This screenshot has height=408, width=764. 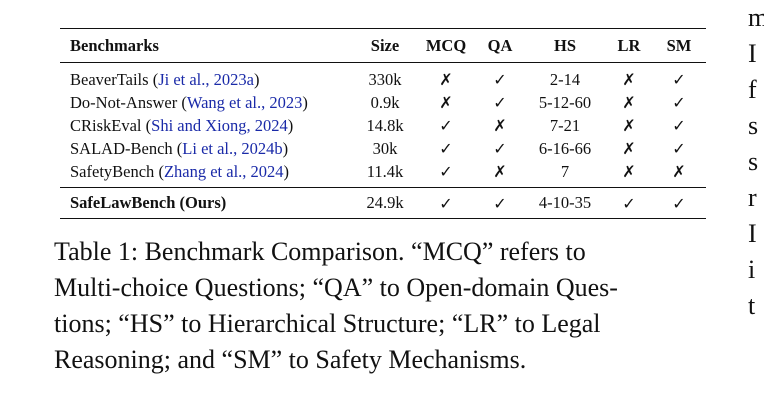 I want to click on size-cell: 330k, so click(x=385, y=79).